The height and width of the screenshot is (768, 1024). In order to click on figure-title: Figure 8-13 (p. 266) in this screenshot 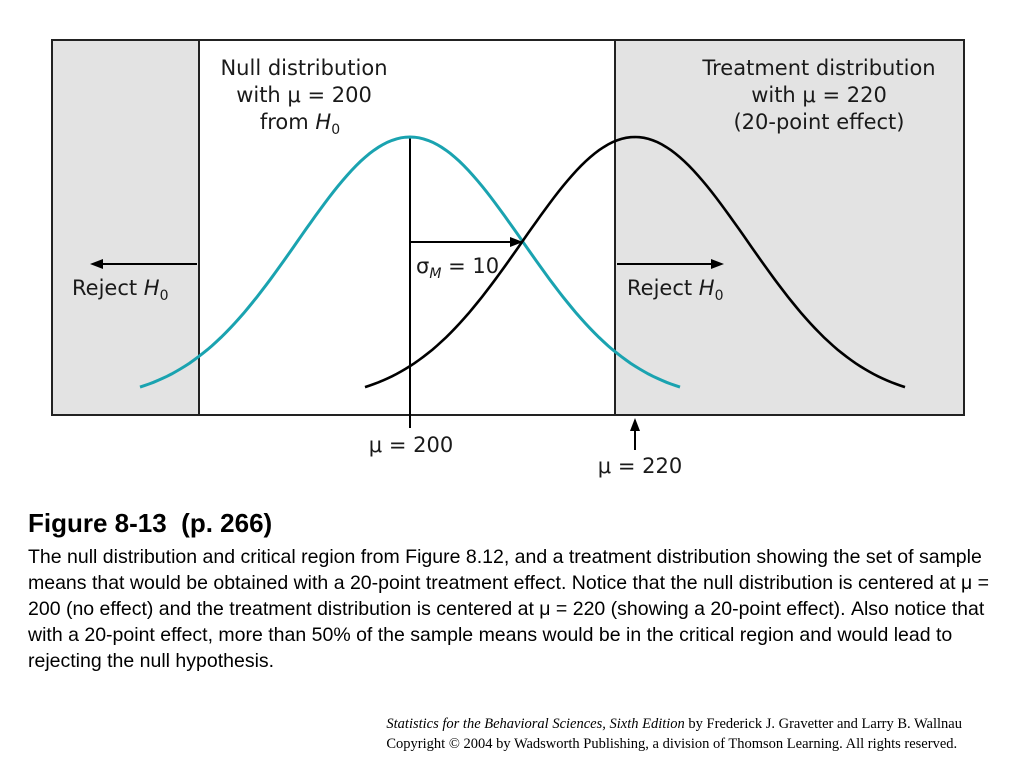, I will do `click(150, 523)`.